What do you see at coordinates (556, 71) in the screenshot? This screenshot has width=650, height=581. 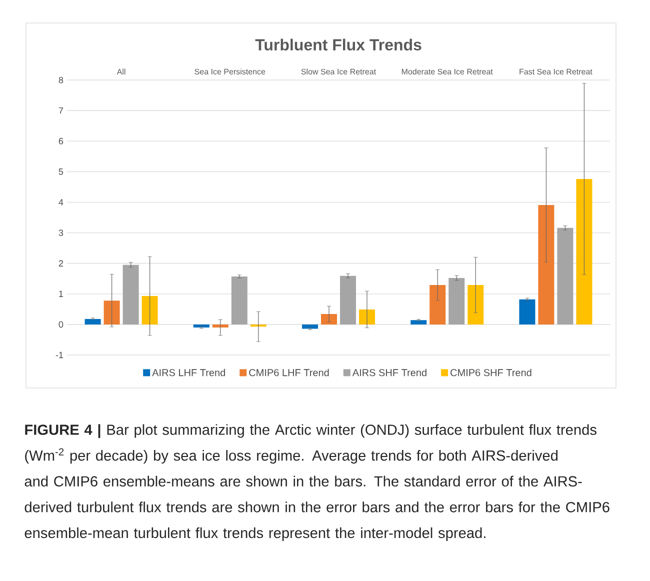 I see `x-tick-label: Fast Sea Ice Retreat` at bounding box center [556, 71].